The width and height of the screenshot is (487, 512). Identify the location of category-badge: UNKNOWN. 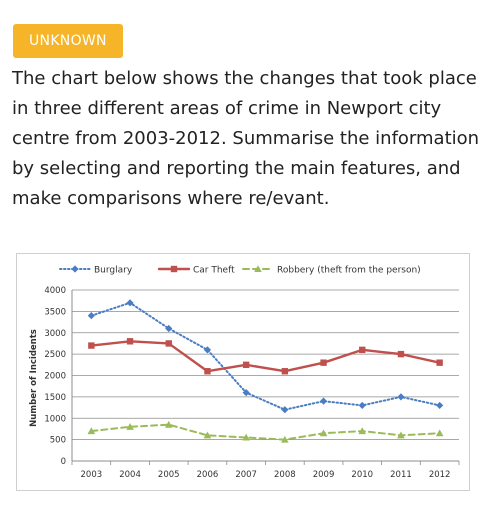
(68, 41).